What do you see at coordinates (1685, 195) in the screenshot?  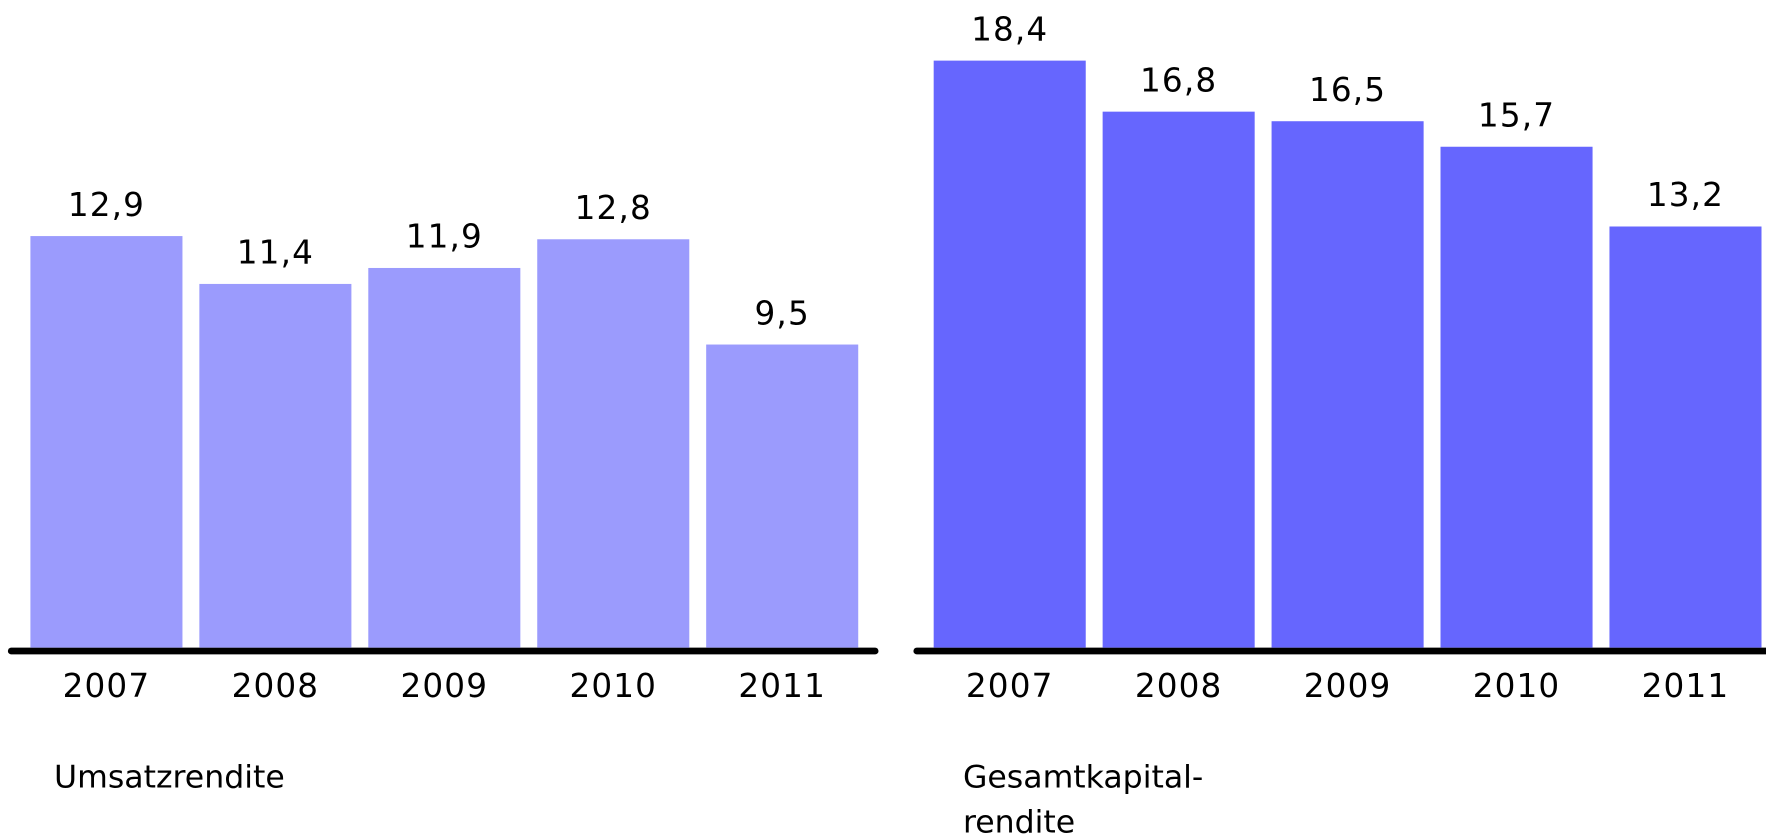 I see `data-label: 13,2` at bounding box center [1685, 195].